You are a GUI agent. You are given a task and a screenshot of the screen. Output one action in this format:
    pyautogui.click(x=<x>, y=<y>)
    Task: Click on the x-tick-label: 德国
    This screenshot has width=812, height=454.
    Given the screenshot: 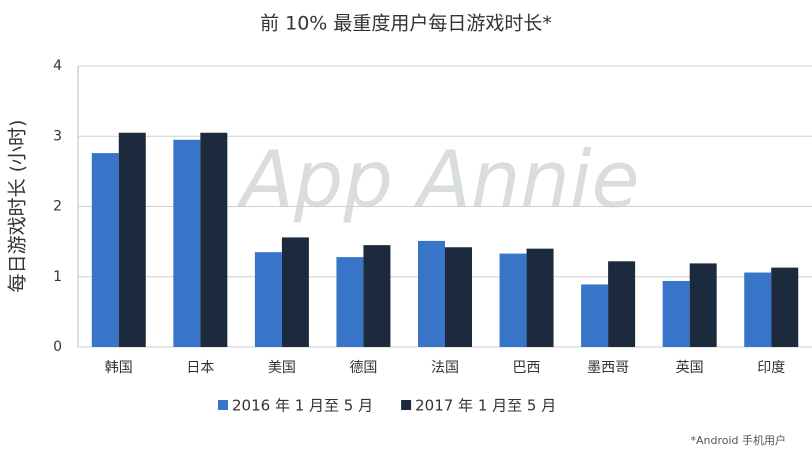 What is the action you would take?
    pyautogui.click(x=363, y=368)
    